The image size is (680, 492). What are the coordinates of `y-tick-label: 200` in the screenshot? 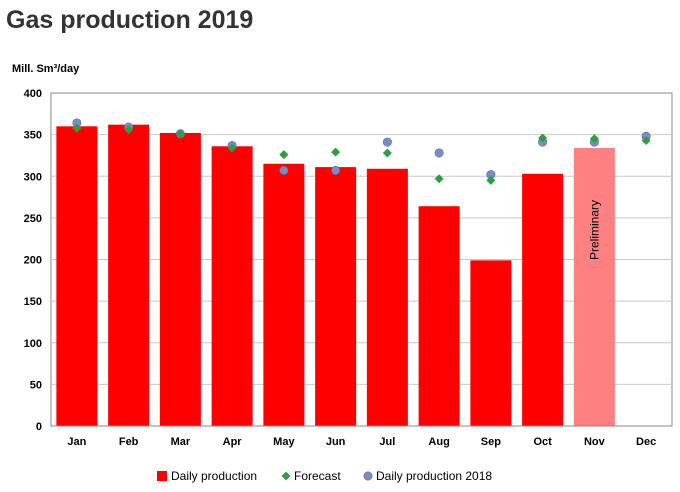 It's located at (33, 261).